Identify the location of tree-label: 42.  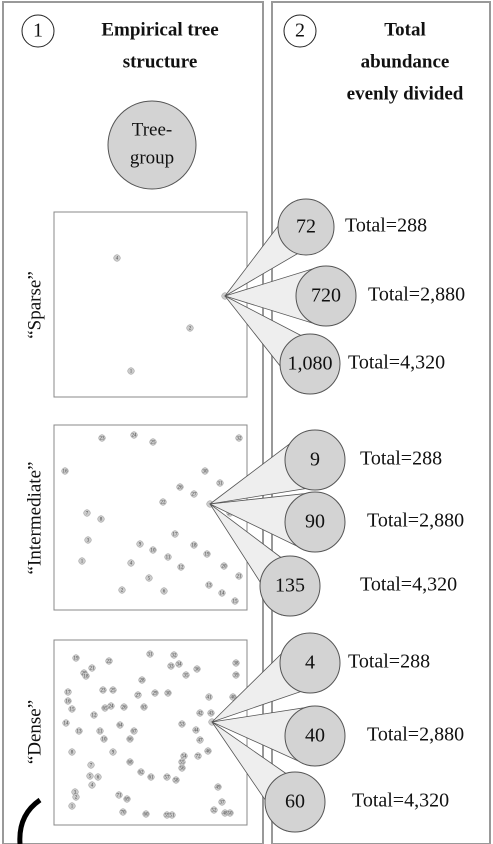
(201, 713).